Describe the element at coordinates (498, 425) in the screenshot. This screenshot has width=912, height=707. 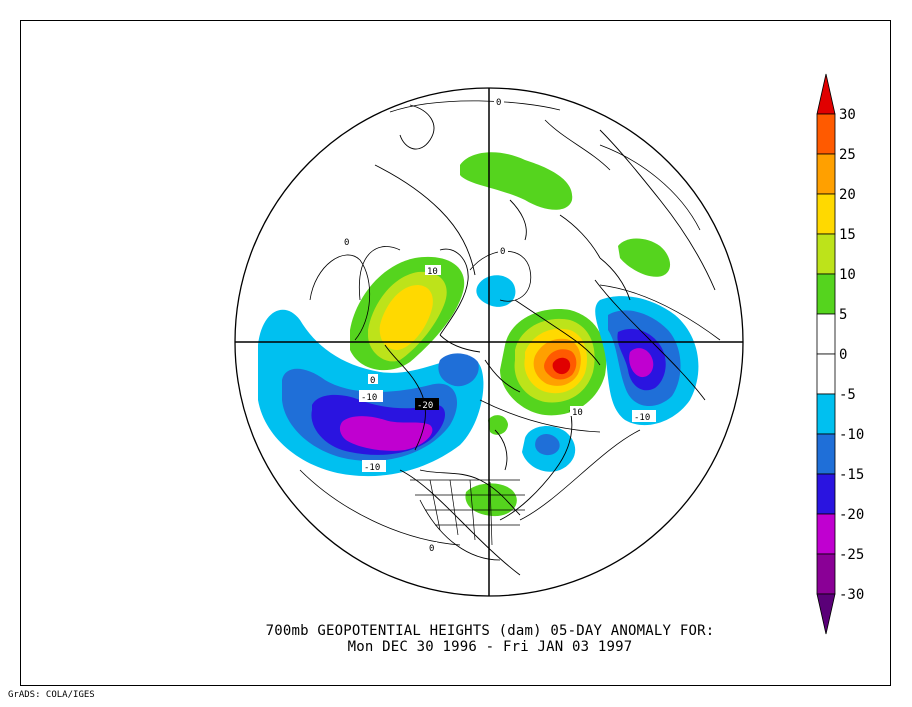
I see `positive-anomaly-greenland` at that location.